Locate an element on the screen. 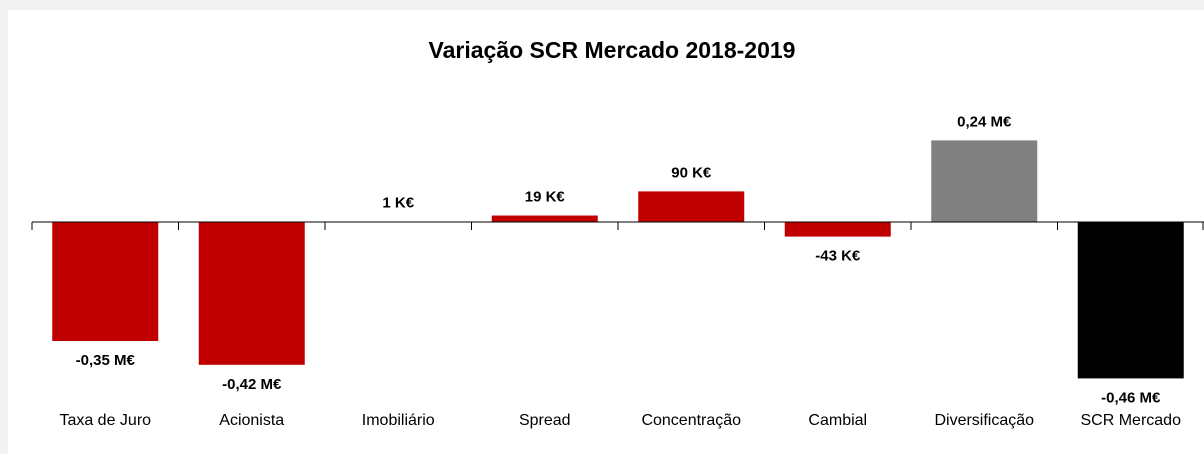 The height and width of the screenshot is (454, 1204). data-label: -0,35 M€ is located at coordinates (106, 360).